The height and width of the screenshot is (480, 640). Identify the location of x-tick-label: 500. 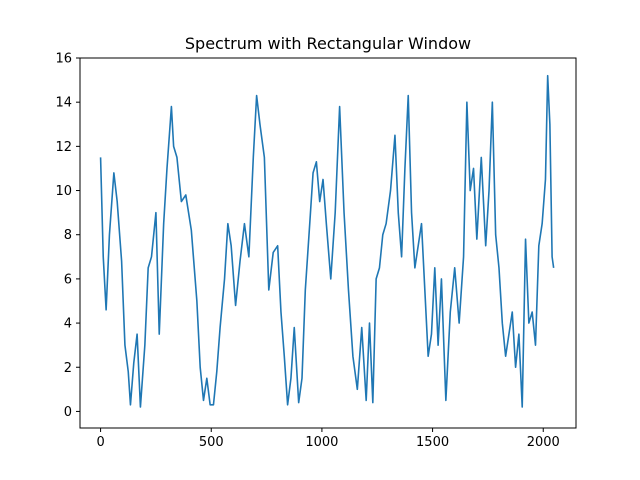
(211, 442).